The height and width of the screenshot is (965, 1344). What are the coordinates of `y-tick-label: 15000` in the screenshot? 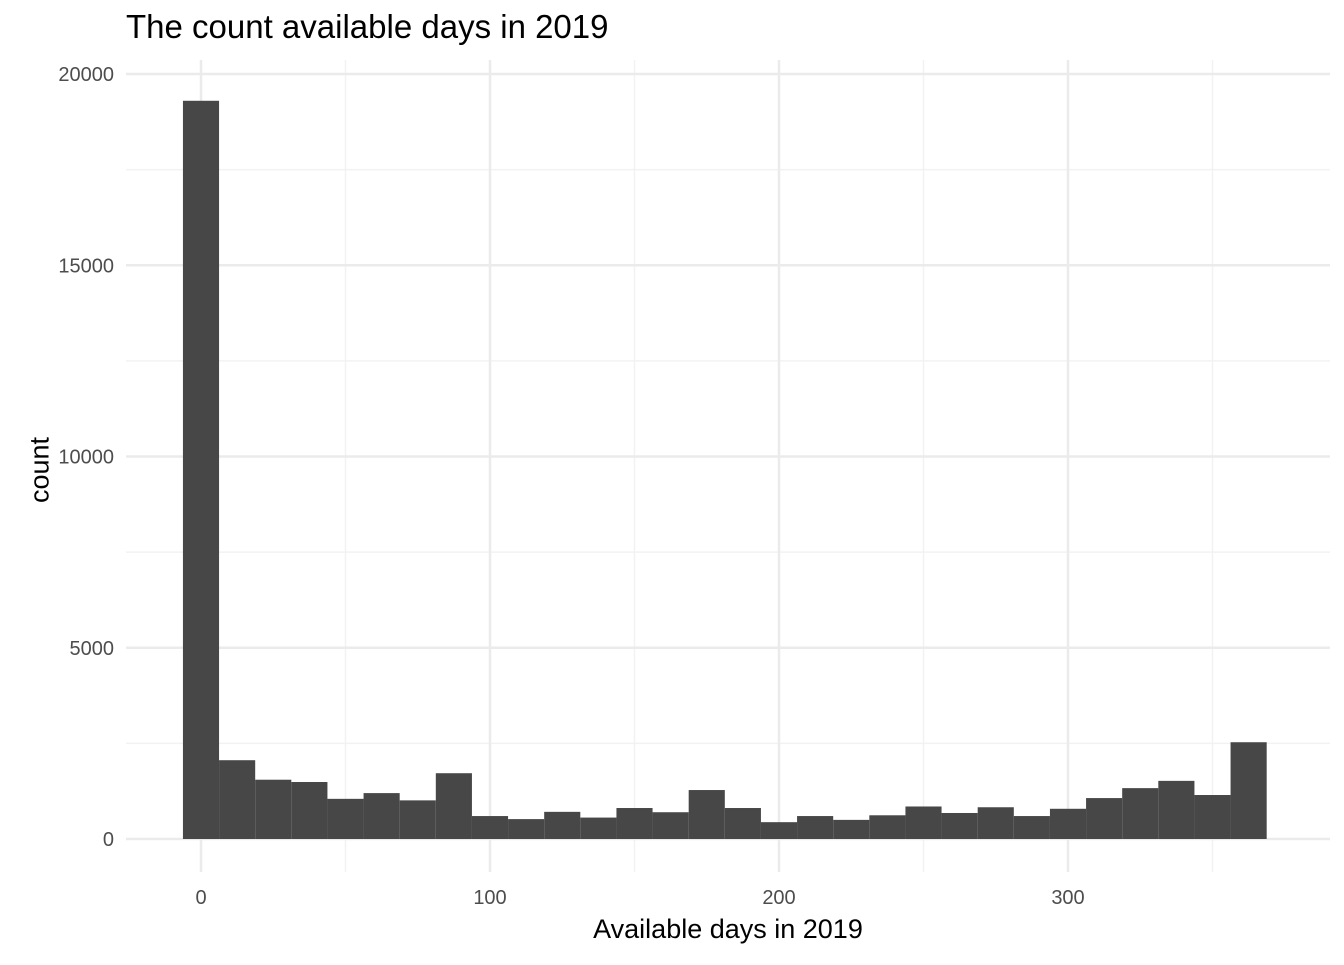 It's located at (86, 266).